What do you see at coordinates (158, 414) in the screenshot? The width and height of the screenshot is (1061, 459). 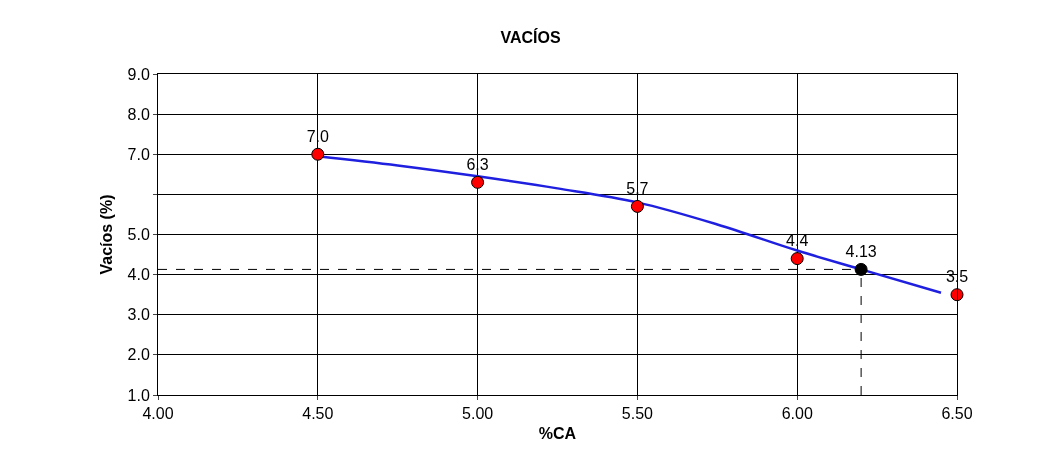 I see `x-tick-label: 4.00` at bounding box center [158, 414].